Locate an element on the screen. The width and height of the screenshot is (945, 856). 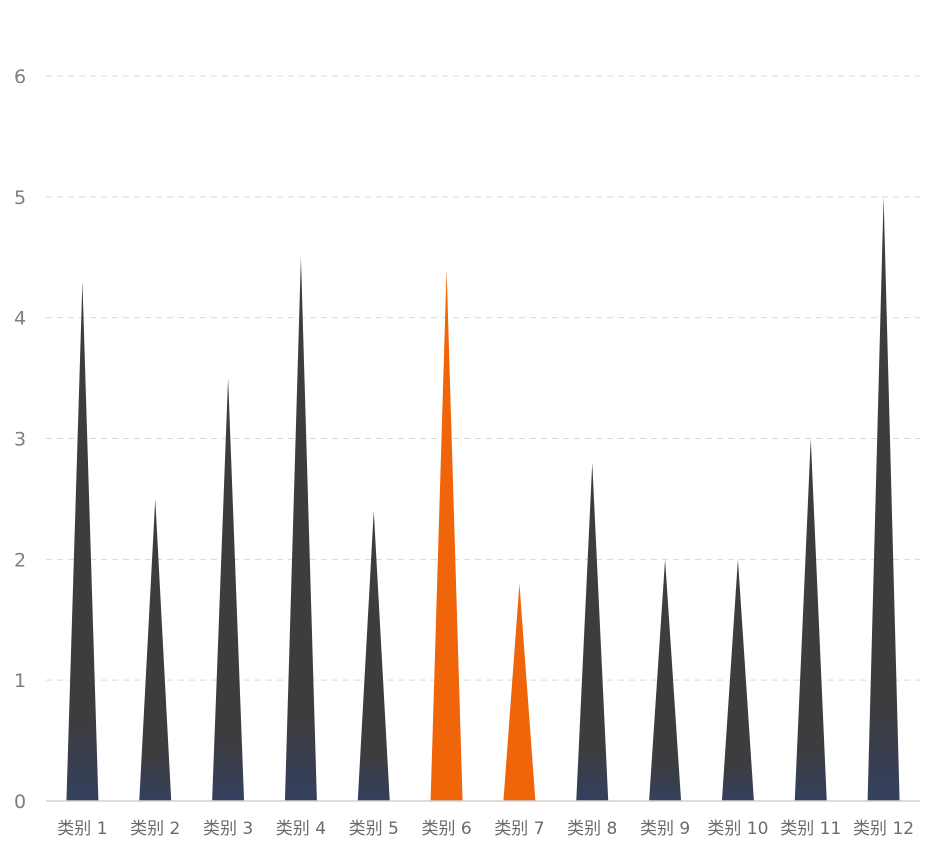
y-tick-label: 4 is located at coordinates (20, 319).